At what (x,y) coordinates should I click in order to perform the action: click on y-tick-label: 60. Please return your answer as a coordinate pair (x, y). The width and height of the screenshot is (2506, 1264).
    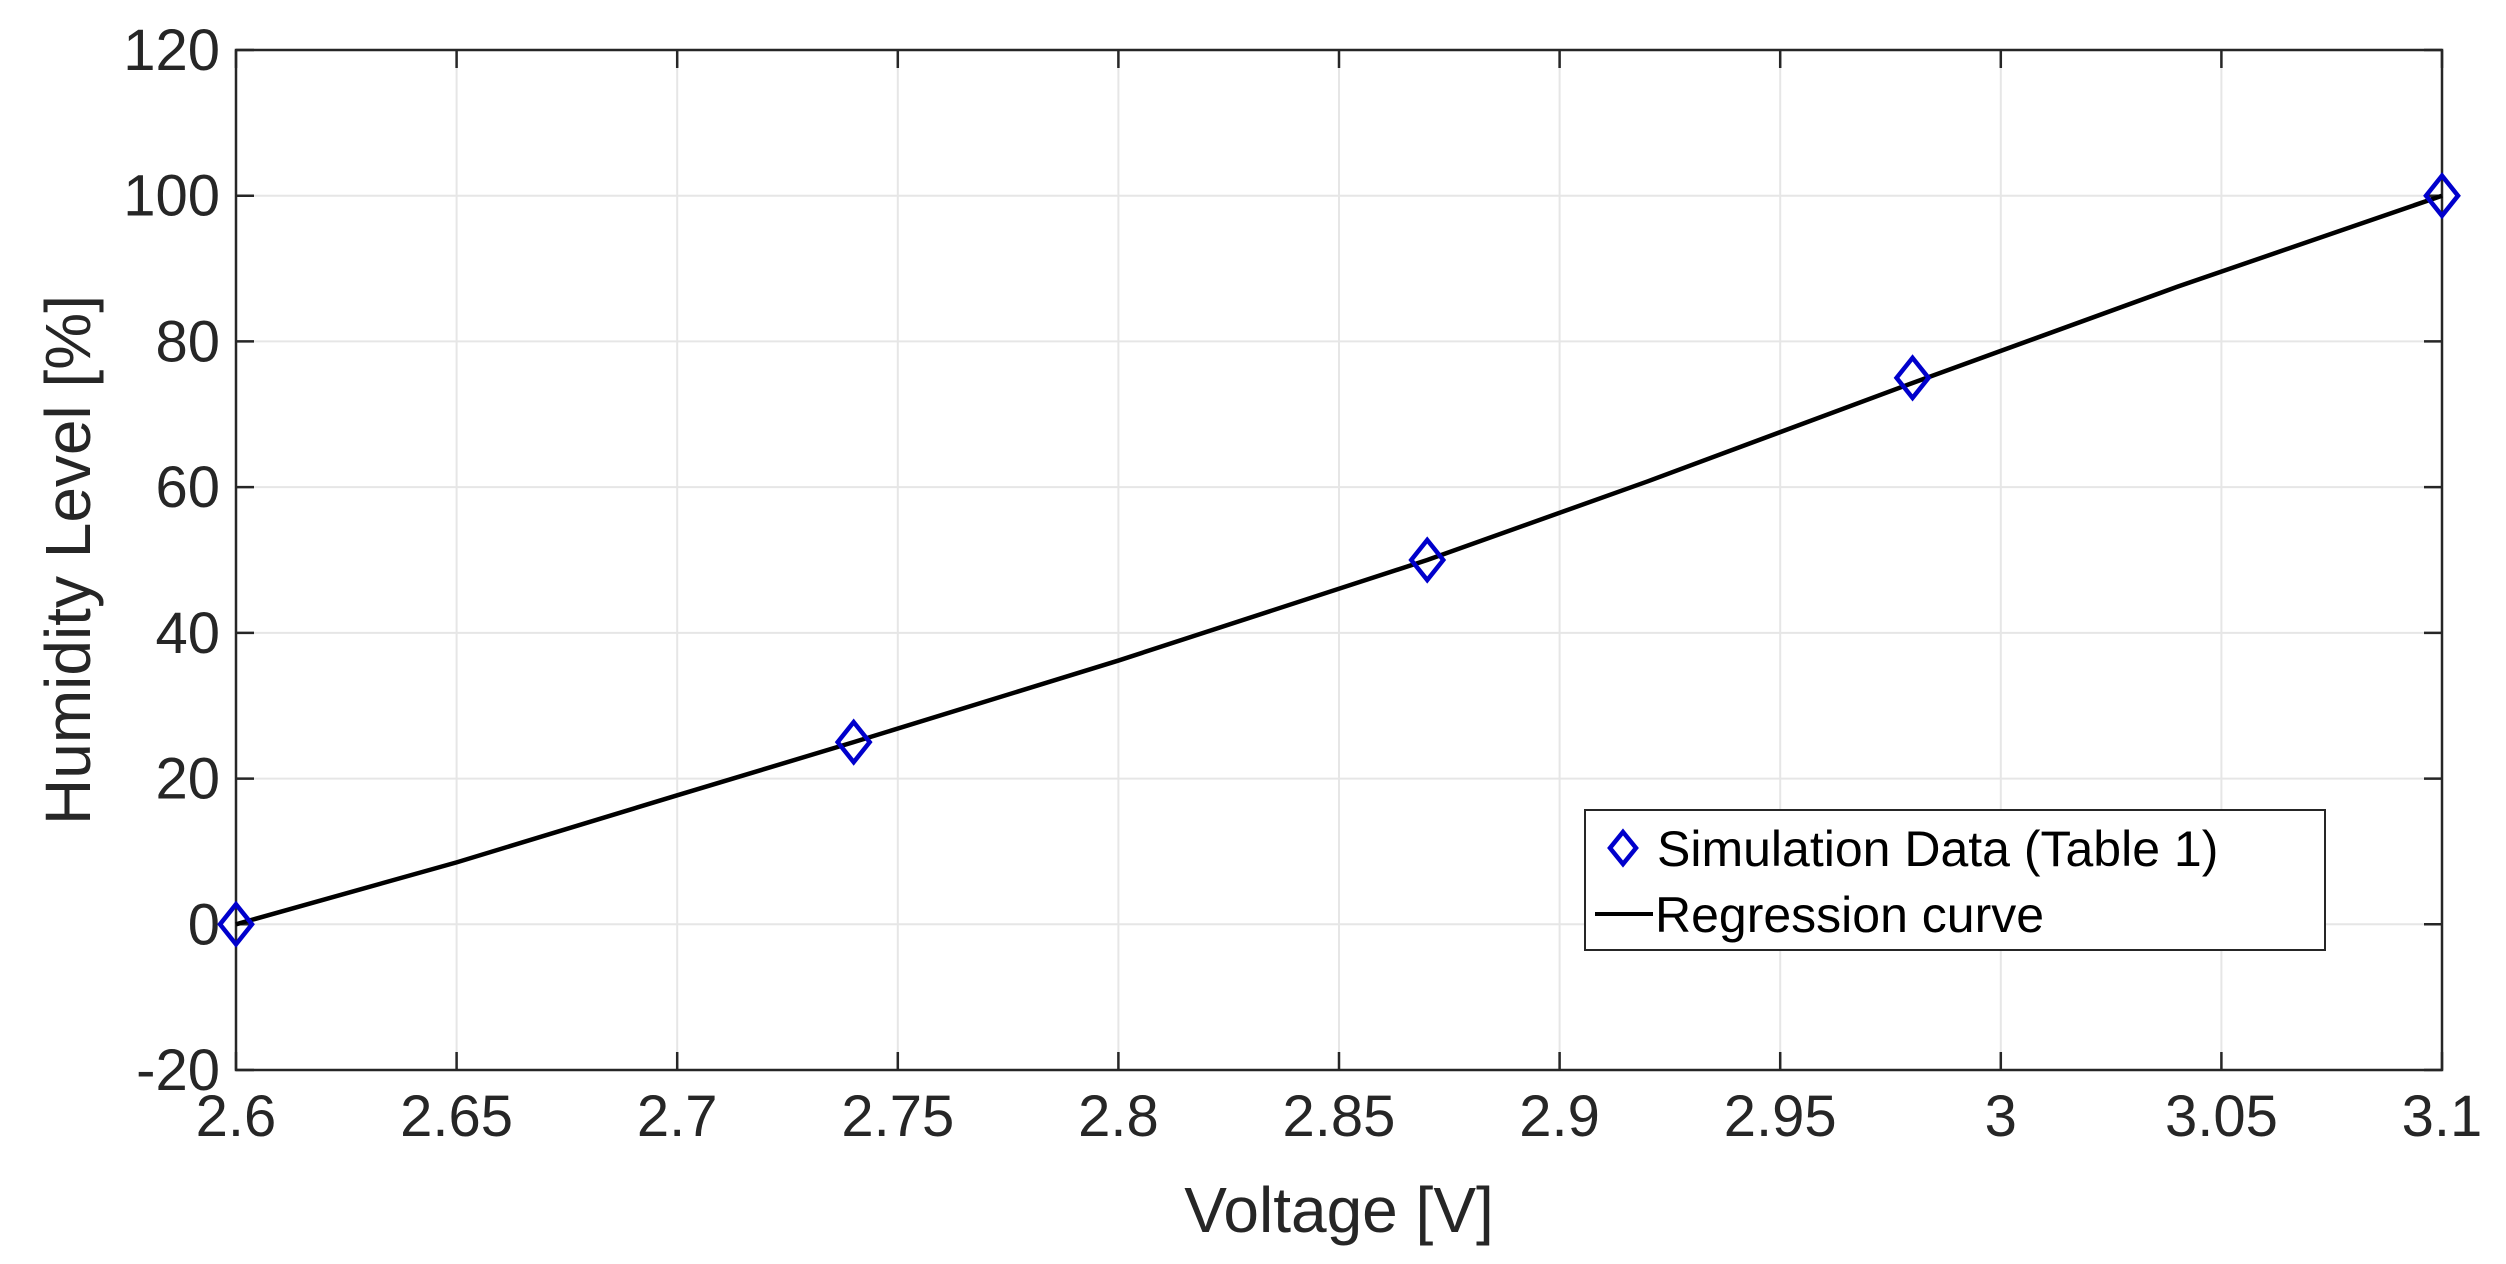
    Looking at the image, I should click on (187, 487).